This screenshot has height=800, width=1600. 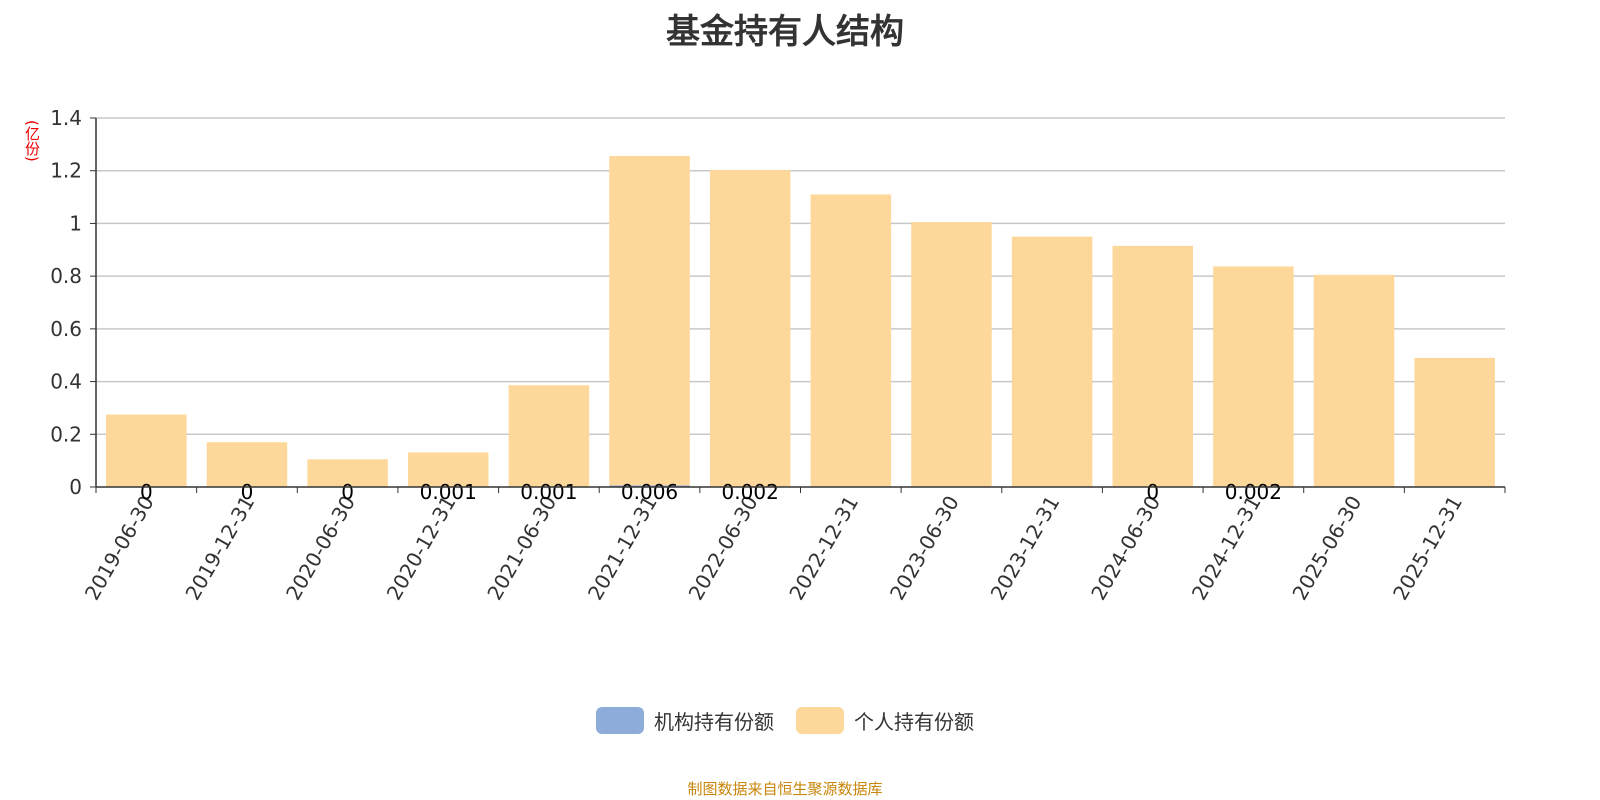 What do you see at coordinates (714, 722) in the screenshot?
I see `legend-label: 机构持有份额` at bounding box center [714, 722].